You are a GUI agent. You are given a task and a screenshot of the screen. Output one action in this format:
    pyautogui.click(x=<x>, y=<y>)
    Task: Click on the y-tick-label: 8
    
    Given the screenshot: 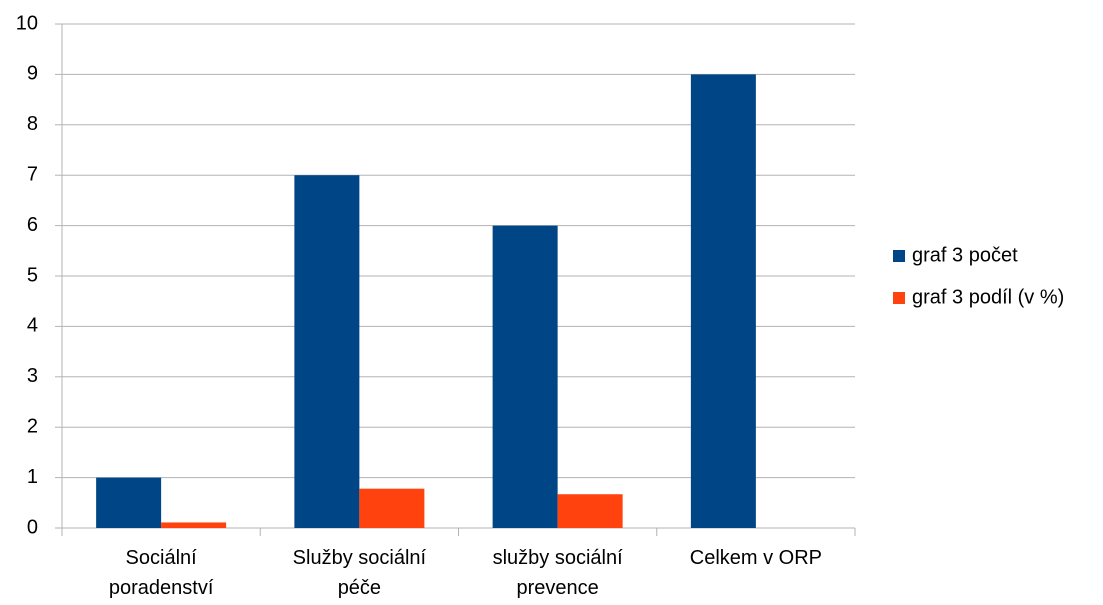 What is the action you would take?
    pyautogui.click(x=32, y=124)
    